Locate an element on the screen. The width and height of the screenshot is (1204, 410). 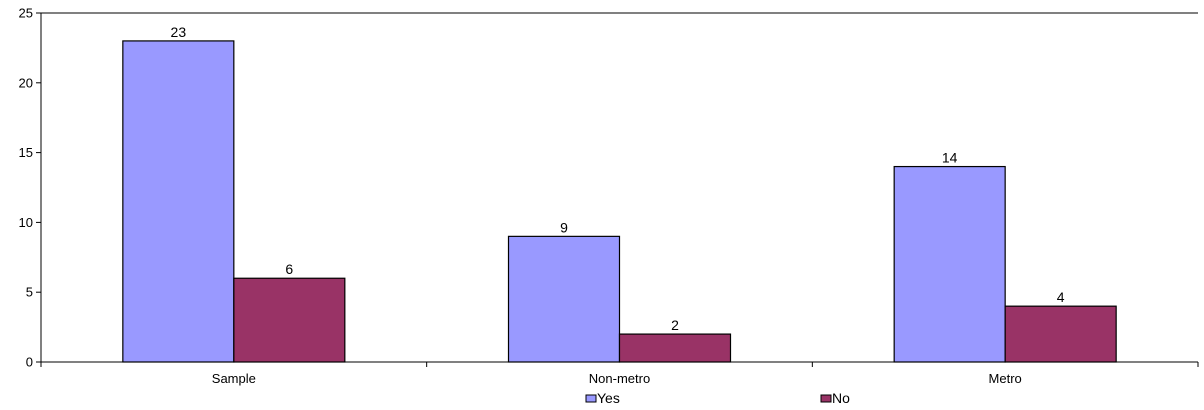
data-label: 23 is located at coordinates (179, 32).